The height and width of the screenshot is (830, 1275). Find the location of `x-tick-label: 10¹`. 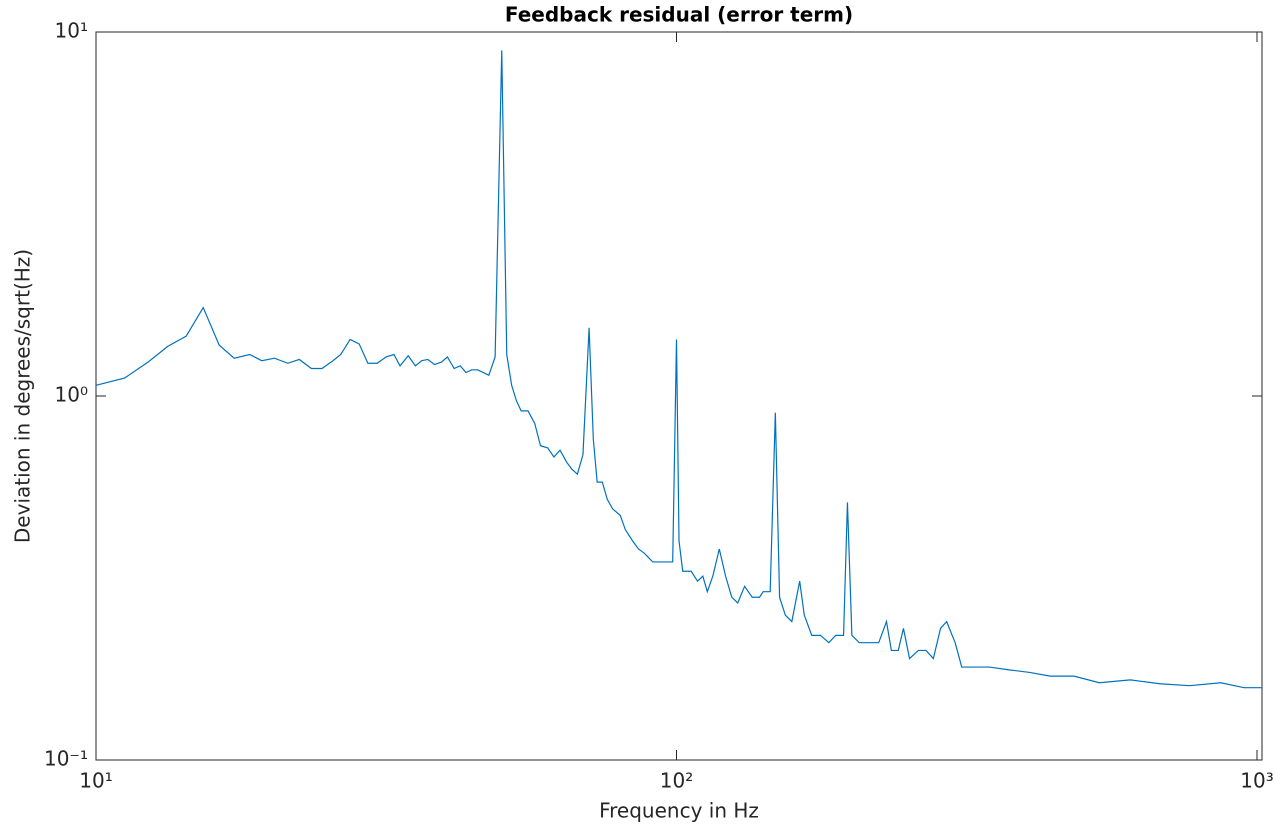

x-tick-label: 10¹ is located at coordinates (95, 781).